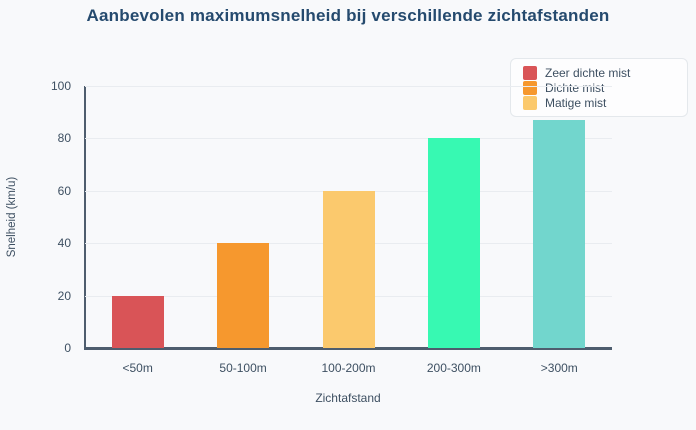  Describe the element at coordinates (64, 190) in the screenshot. I see `y-tick-label: 60` at that location.